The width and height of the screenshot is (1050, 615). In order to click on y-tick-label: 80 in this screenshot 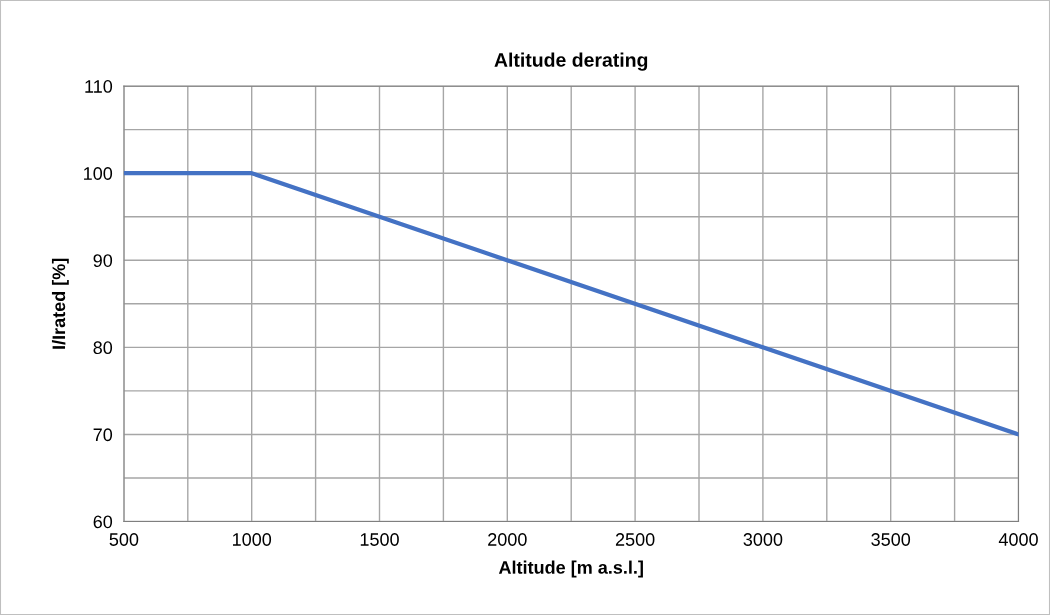, I will do `click(103, 348)`.